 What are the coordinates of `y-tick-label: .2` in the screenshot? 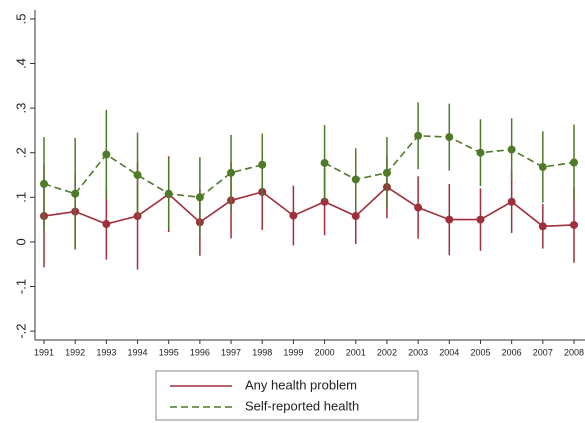 It's located at (20, 152).